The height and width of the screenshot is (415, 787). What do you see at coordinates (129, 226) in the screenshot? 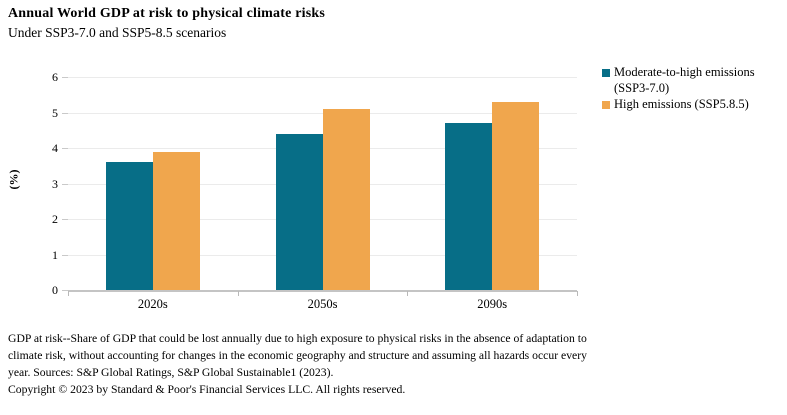
I see `bar-2020s-series1` at bounding box center [129, 226].